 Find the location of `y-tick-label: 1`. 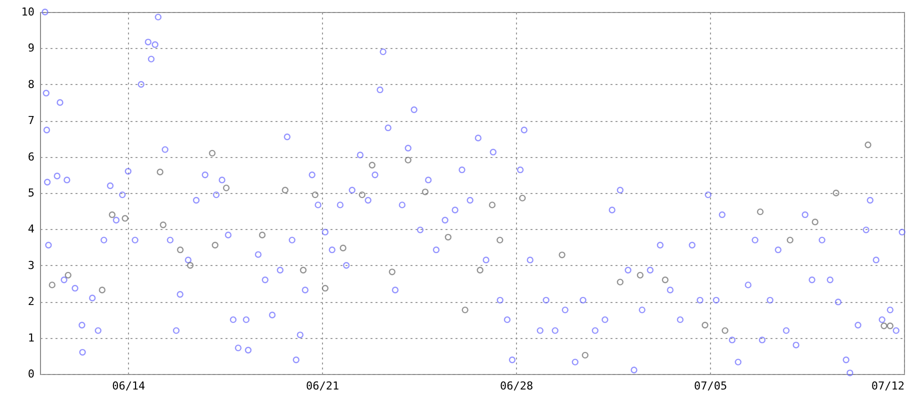

y-tick-label: 1 is located at coordinates (31, 337).